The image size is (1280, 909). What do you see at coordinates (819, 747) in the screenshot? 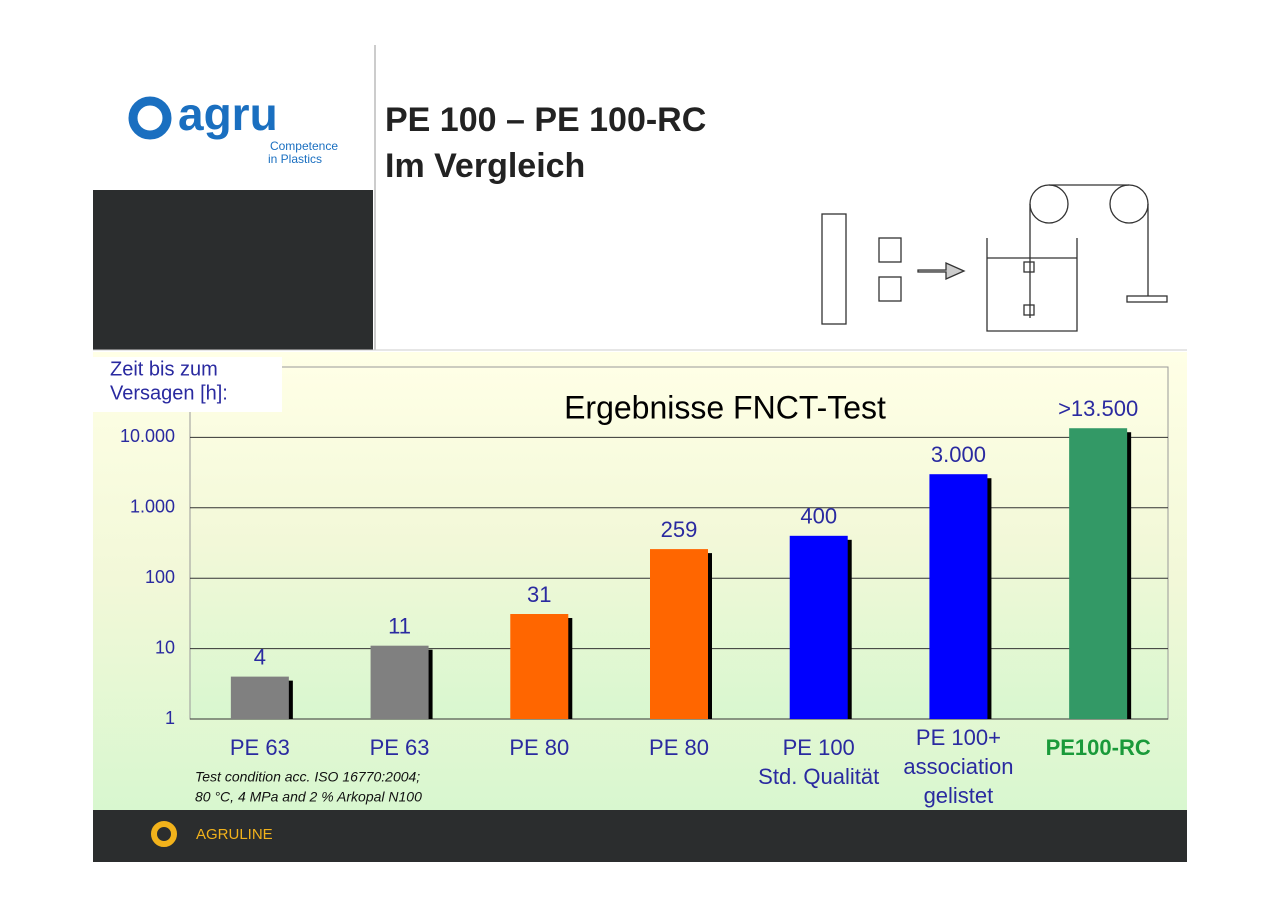
I see `x-tick-label: PE 100` at bounding box center [819, 747].